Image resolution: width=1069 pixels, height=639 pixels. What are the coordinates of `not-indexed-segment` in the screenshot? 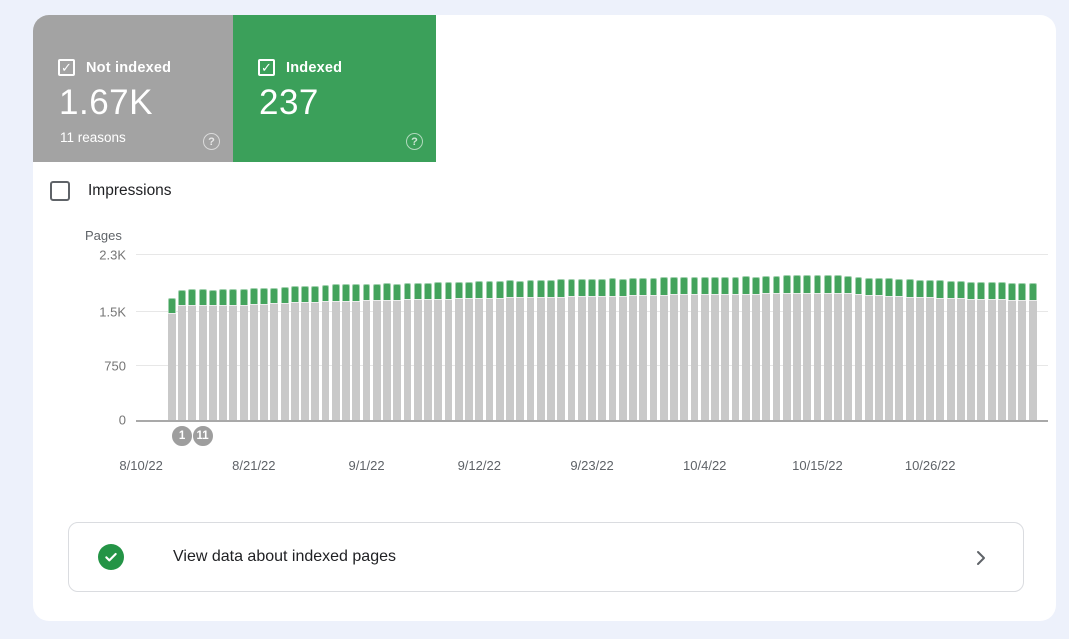 It's located at (766, 356).